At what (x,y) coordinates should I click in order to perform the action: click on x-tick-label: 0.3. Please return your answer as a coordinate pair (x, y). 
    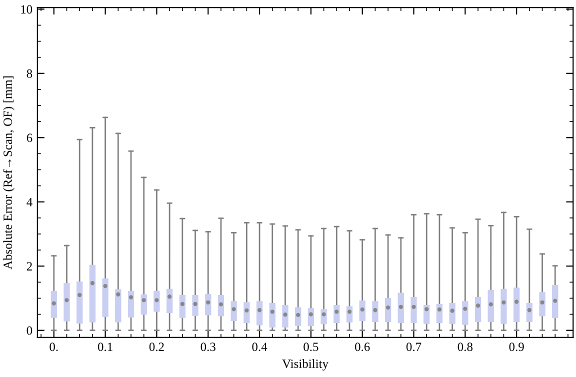
    Looking at the image, I should click on (208, 347).